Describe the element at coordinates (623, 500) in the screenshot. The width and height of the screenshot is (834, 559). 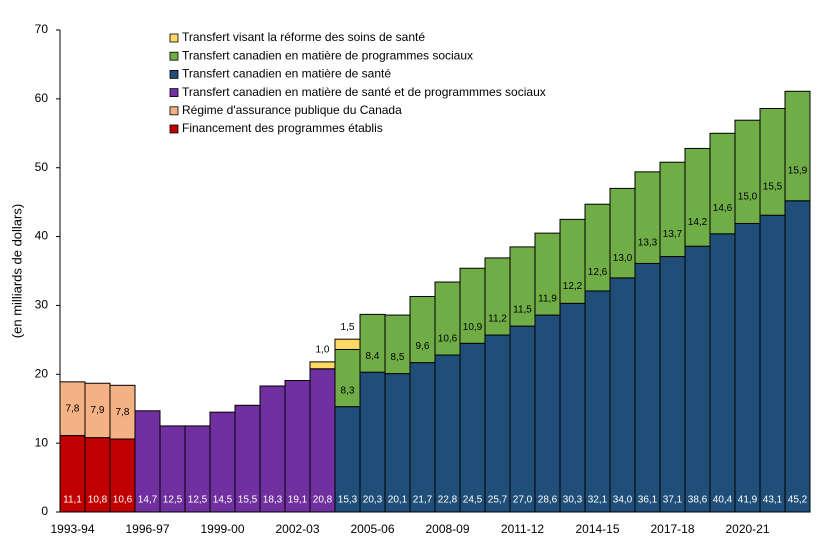
I see `value-label: 34,0` at that location.